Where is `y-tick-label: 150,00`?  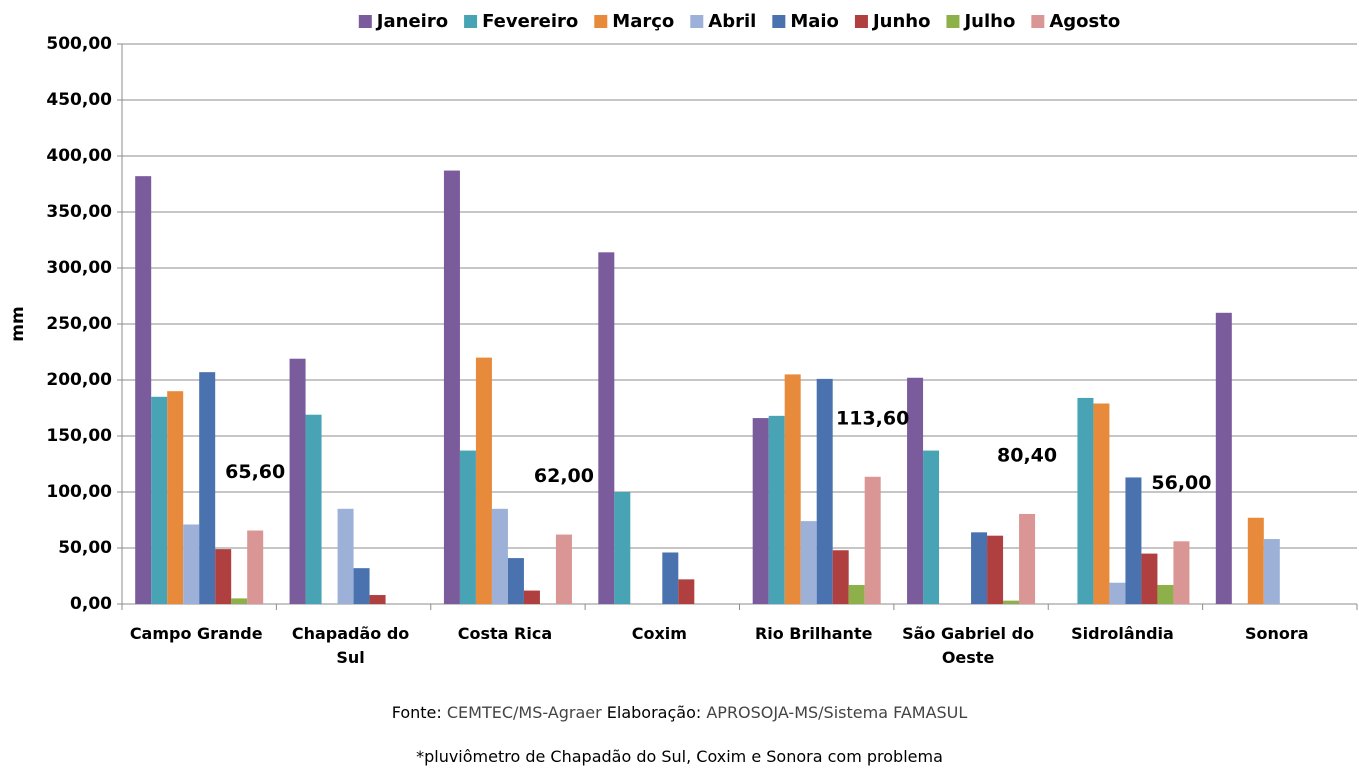 y-tick-label: 150,00 is located at coordinates (79, 436).